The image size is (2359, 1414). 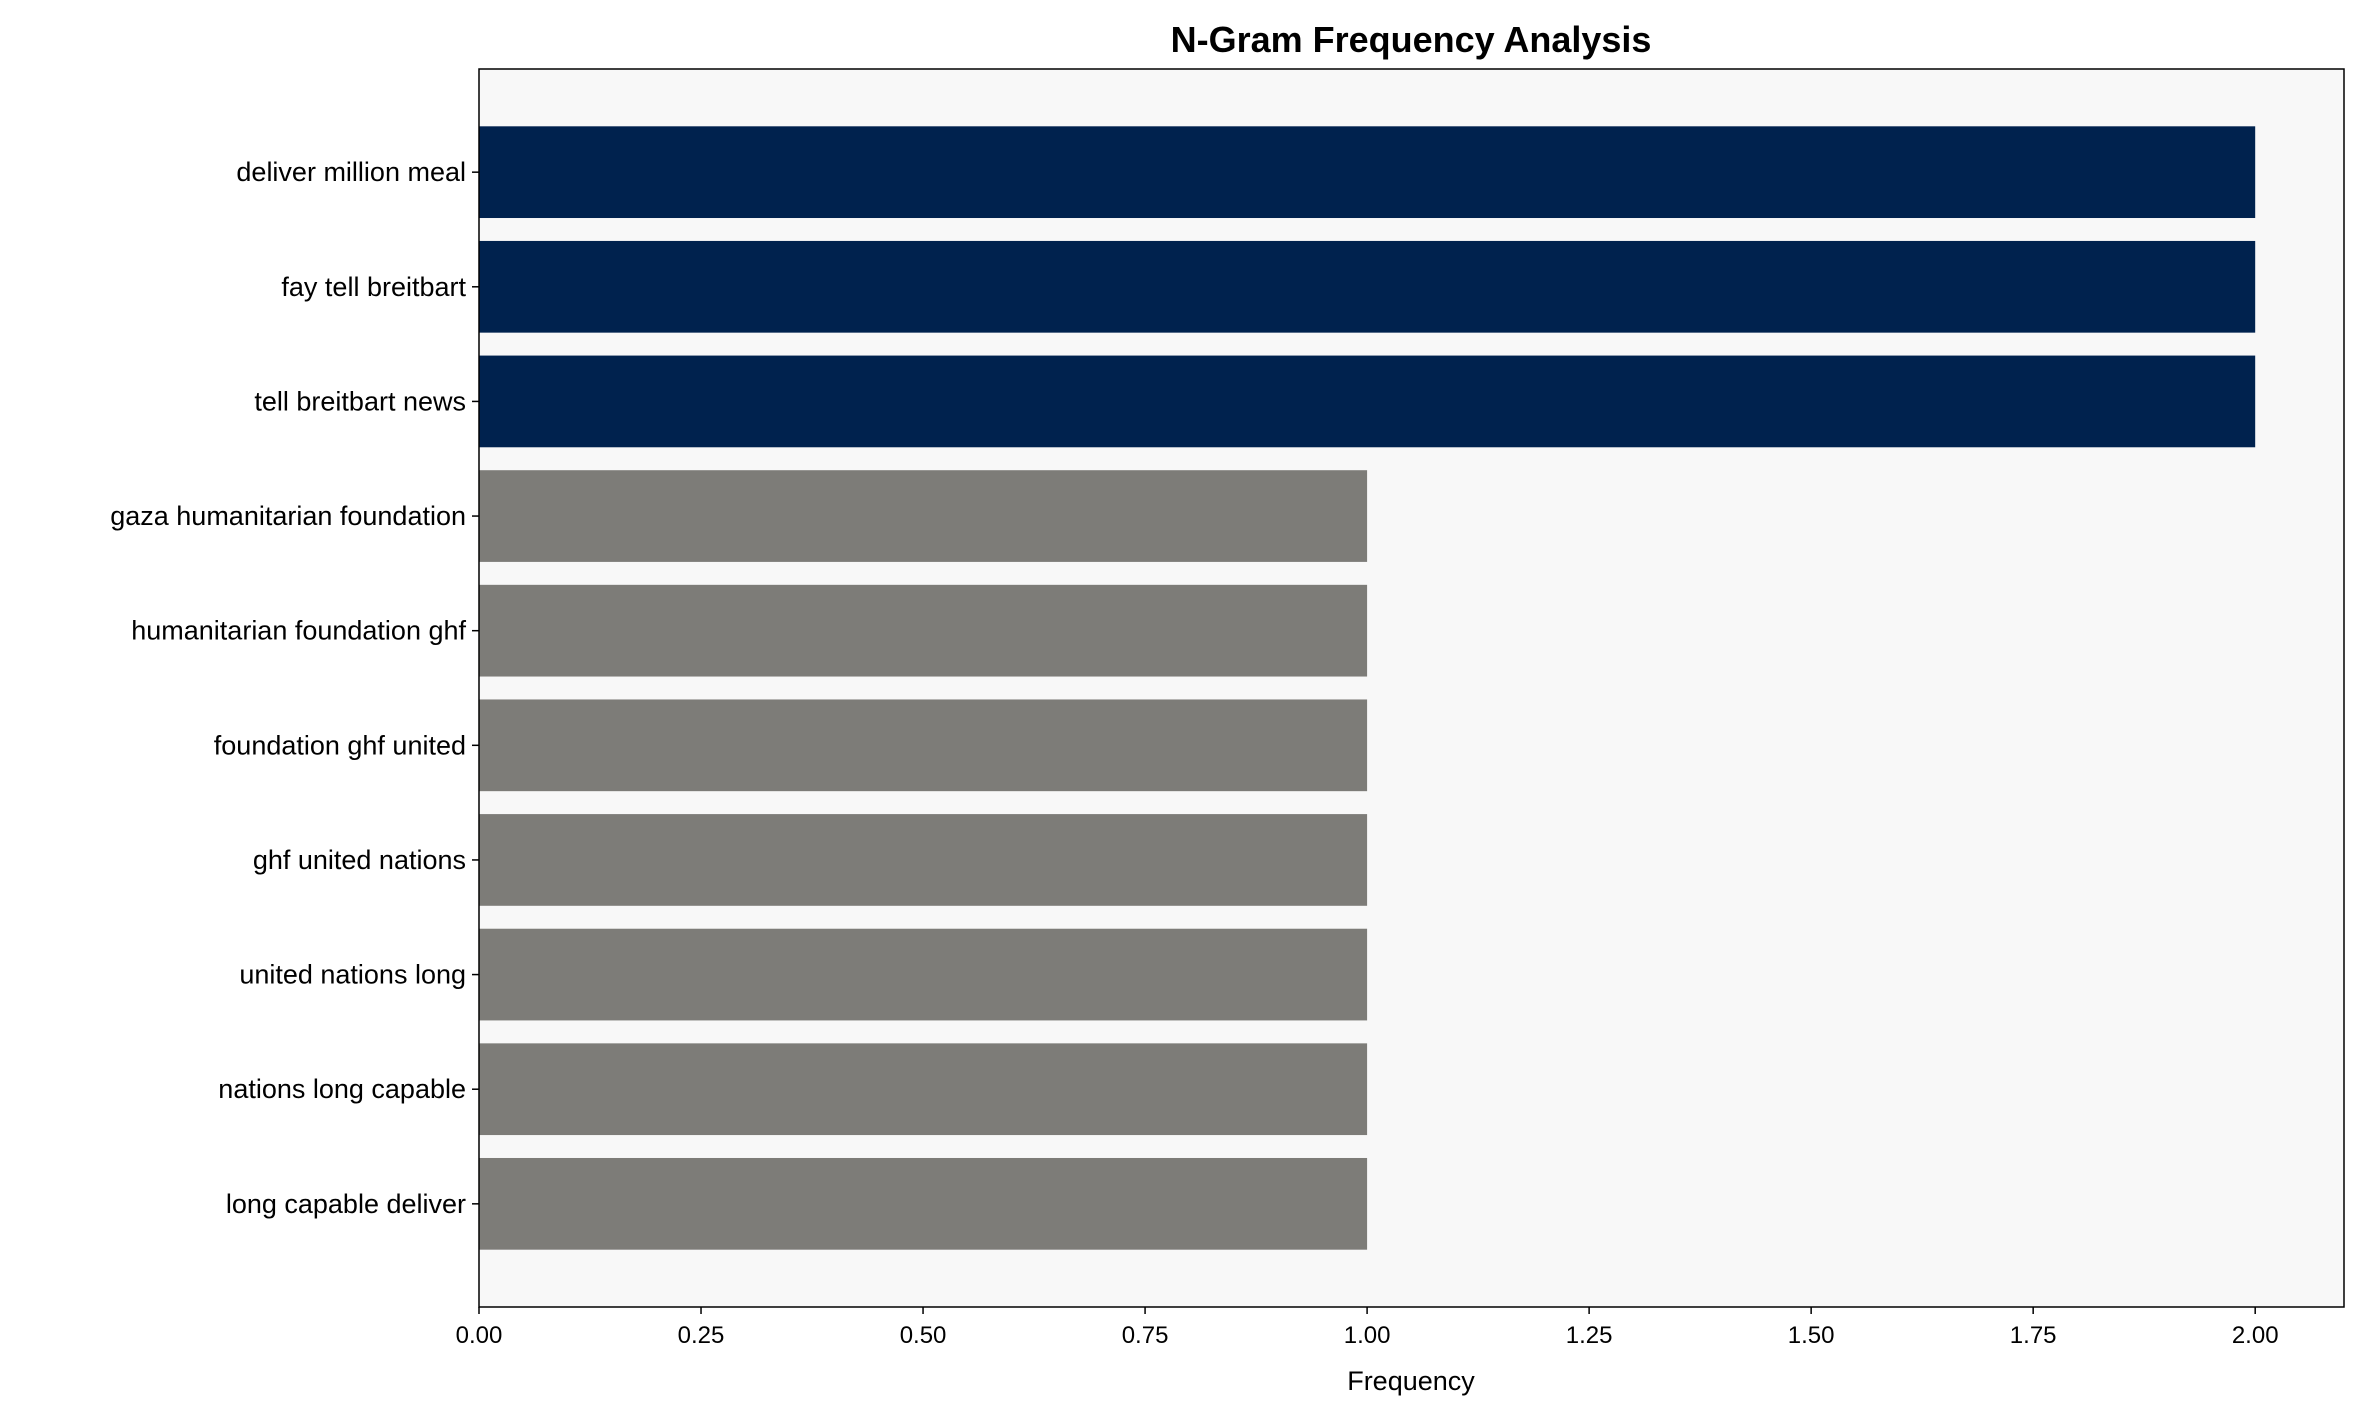 What do you see at coordinates (1145, 1335) in the screenshot?
I see `x-tick-label: 0.75` at bounding box center [1145, 1335].